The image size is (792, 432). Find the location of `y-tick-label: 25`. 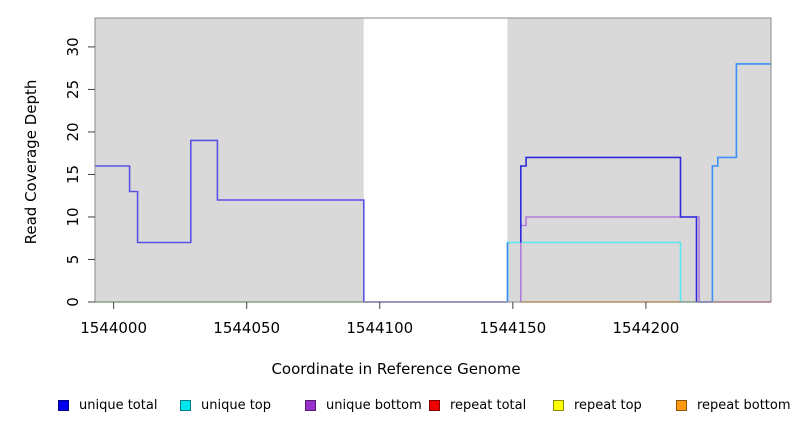

y-tick-label: 25 is located at coordinates (73, 89).